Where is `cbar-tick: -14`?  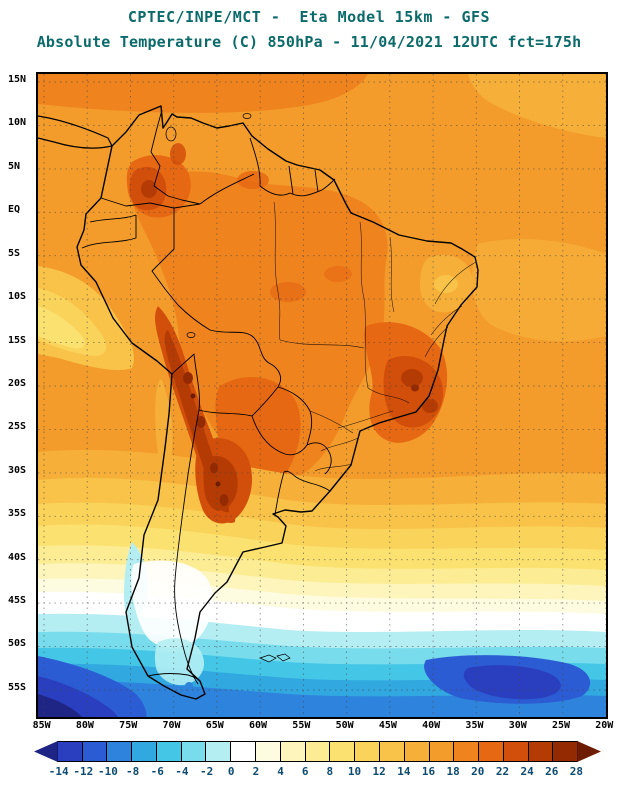 cbar-tick: -14 is located at coordinates (58, 771).